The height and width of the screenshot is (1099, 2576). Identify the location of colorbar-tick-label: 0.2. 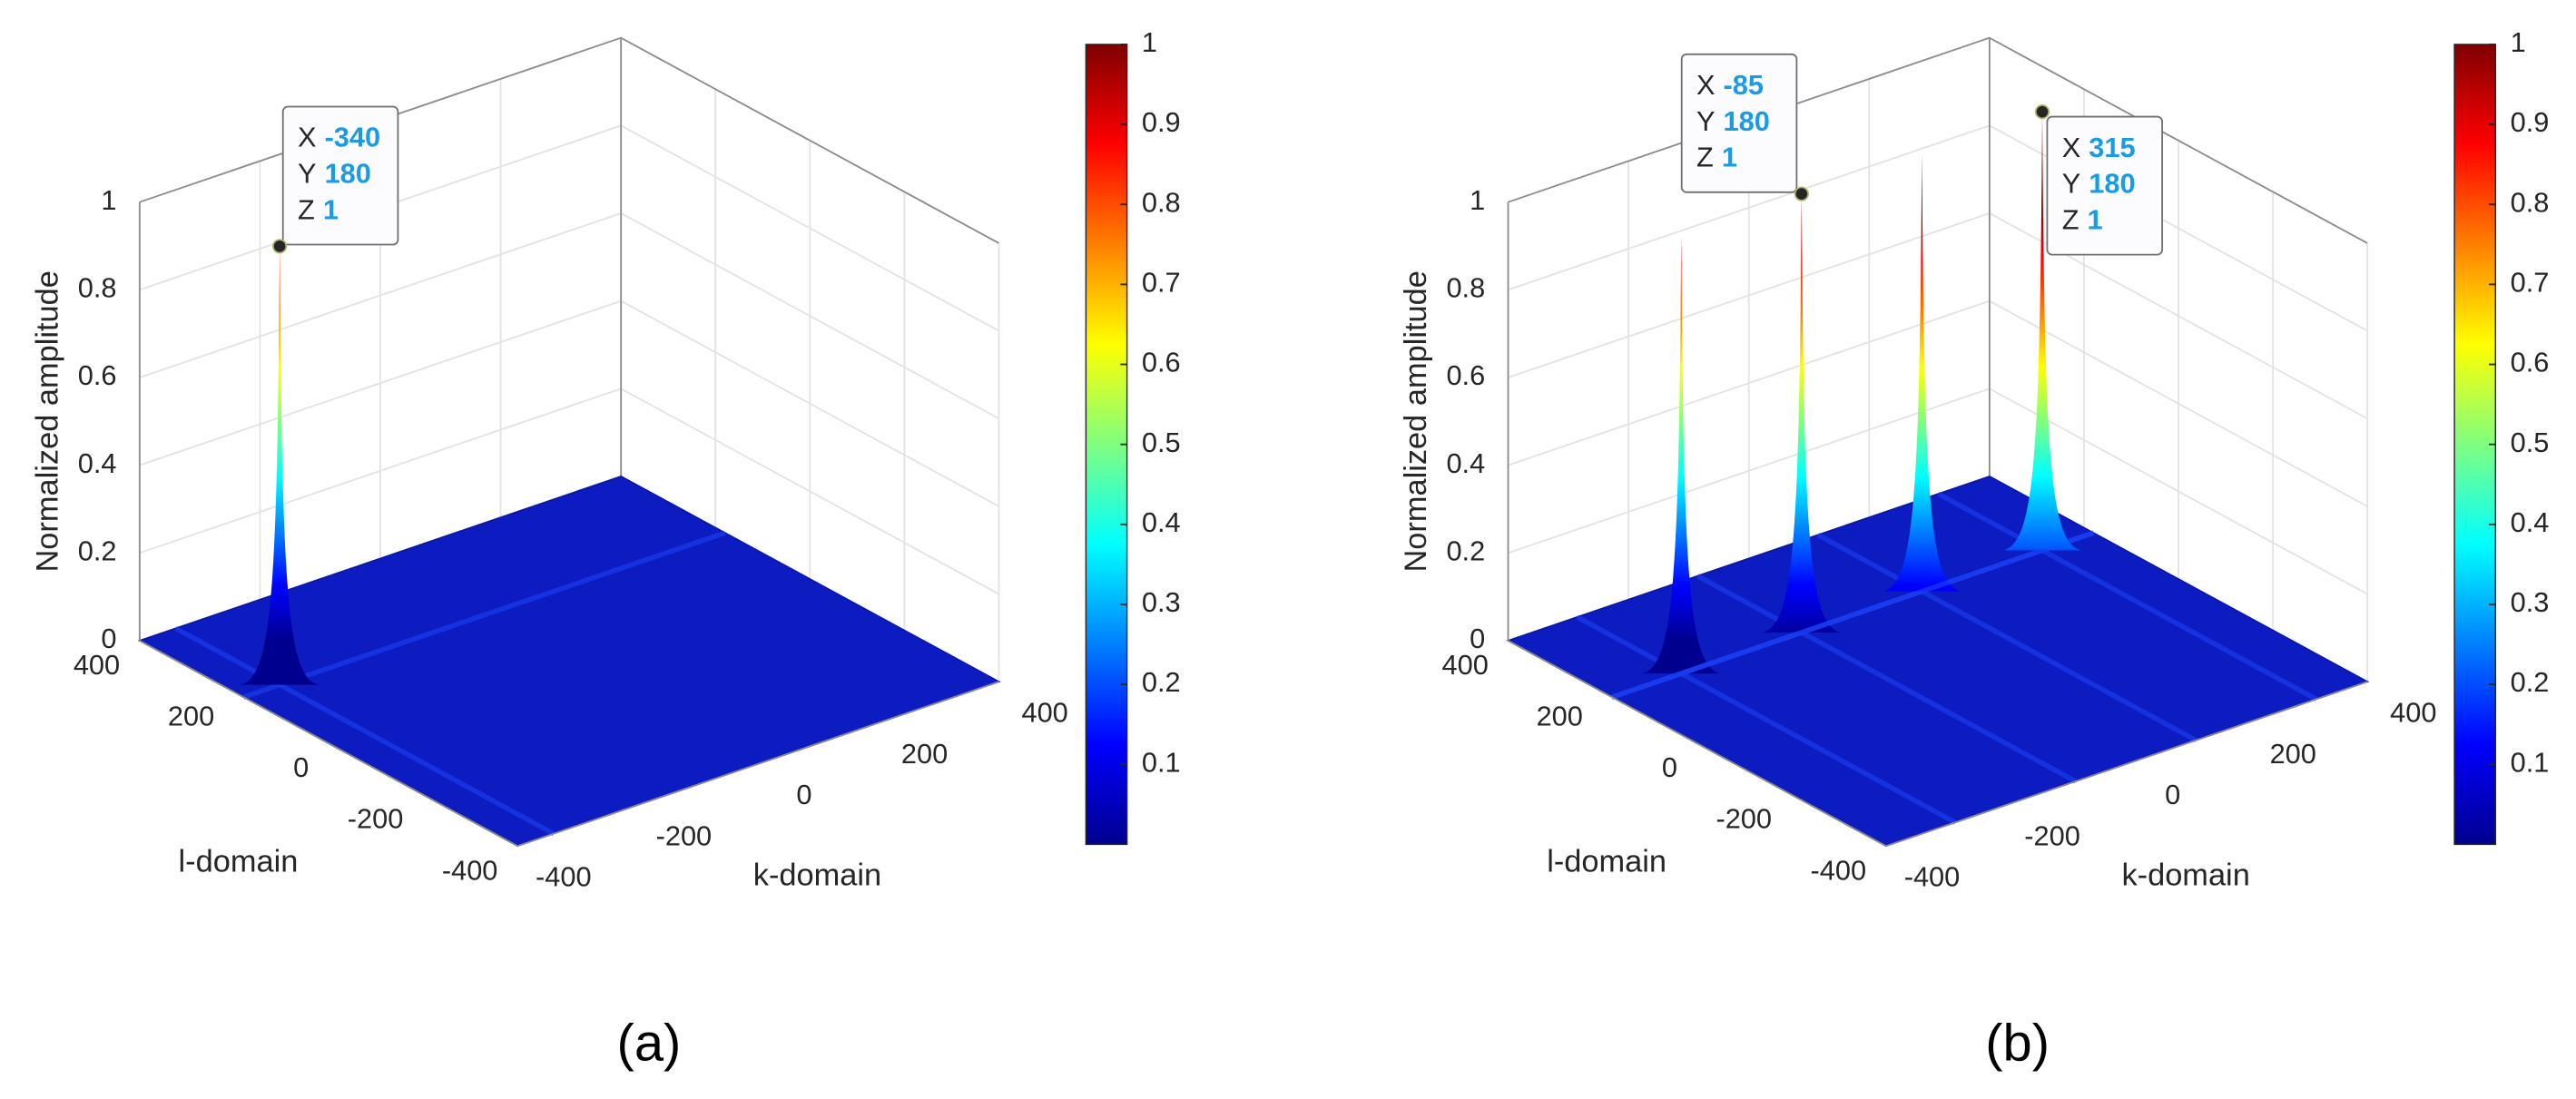
(2530, 682).